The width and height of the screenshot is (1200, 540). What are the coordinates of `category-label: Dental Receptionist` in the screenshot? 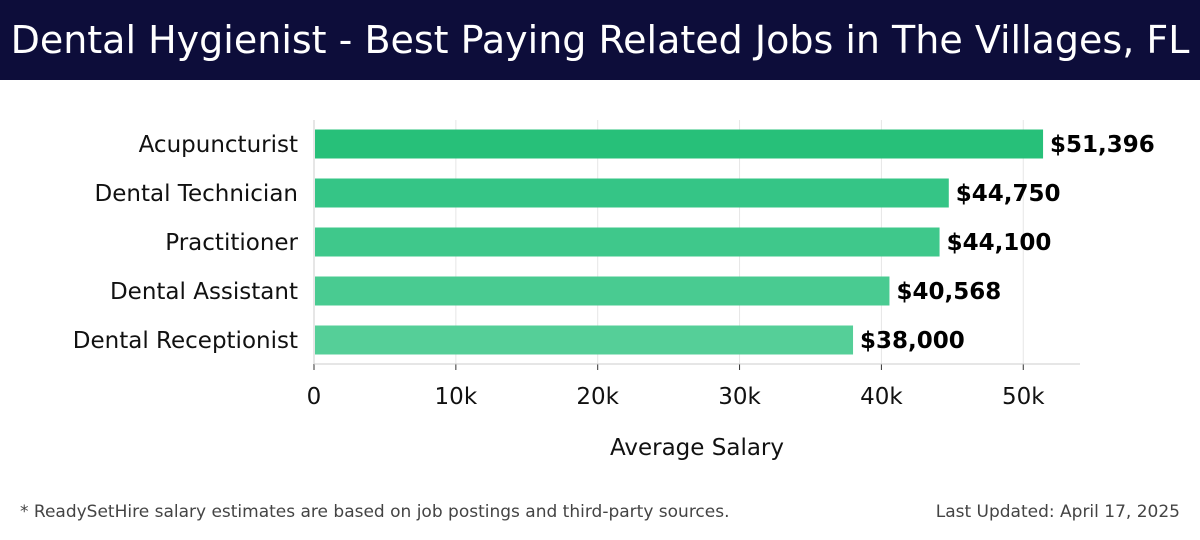 It's located at (185, 341).